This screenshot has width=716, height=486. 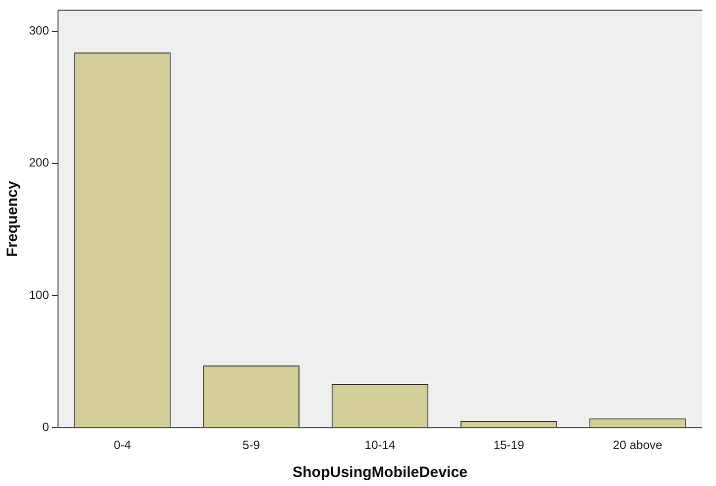 What do you see at coordinates (13, 218) in the screenshot?
I see `y-axis-title: Frequency` at bounding box center [13, 218].